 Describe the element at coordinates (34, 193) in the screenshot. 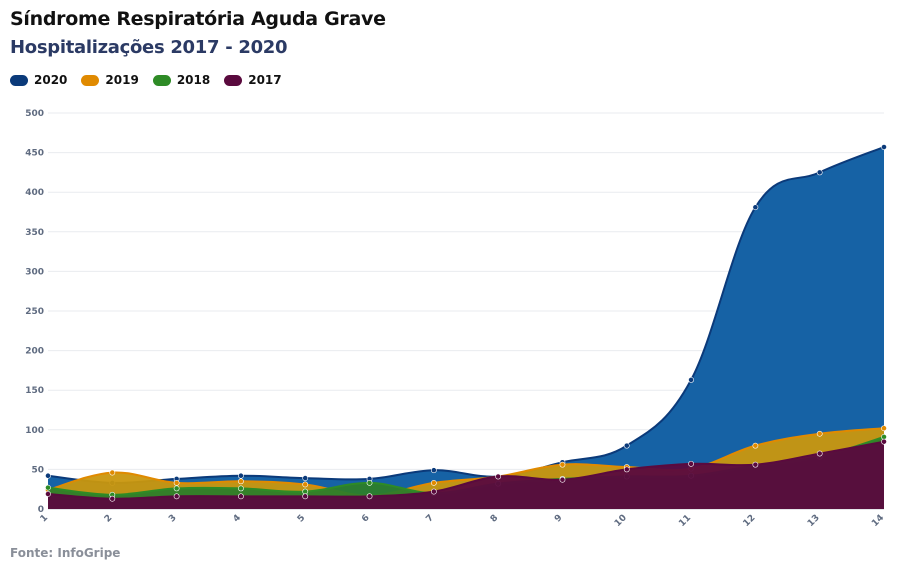

I see `y-tick-label: 400` at that location.